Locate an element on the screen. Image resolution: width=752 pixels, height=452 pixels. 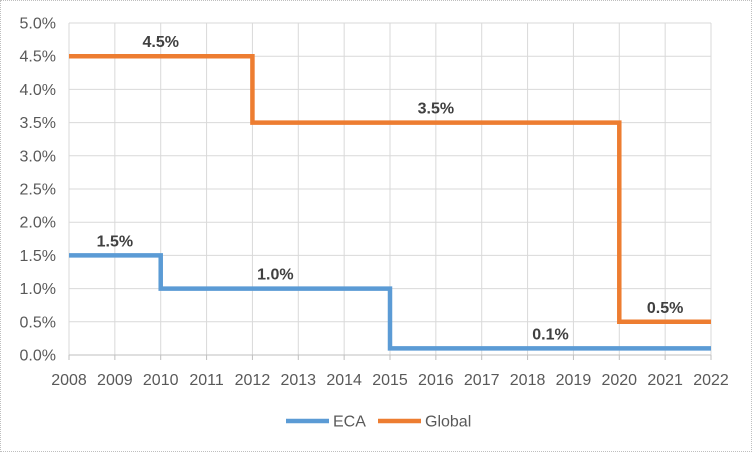
y-tick-label: 5.0% is located at coordinates (38, 24).